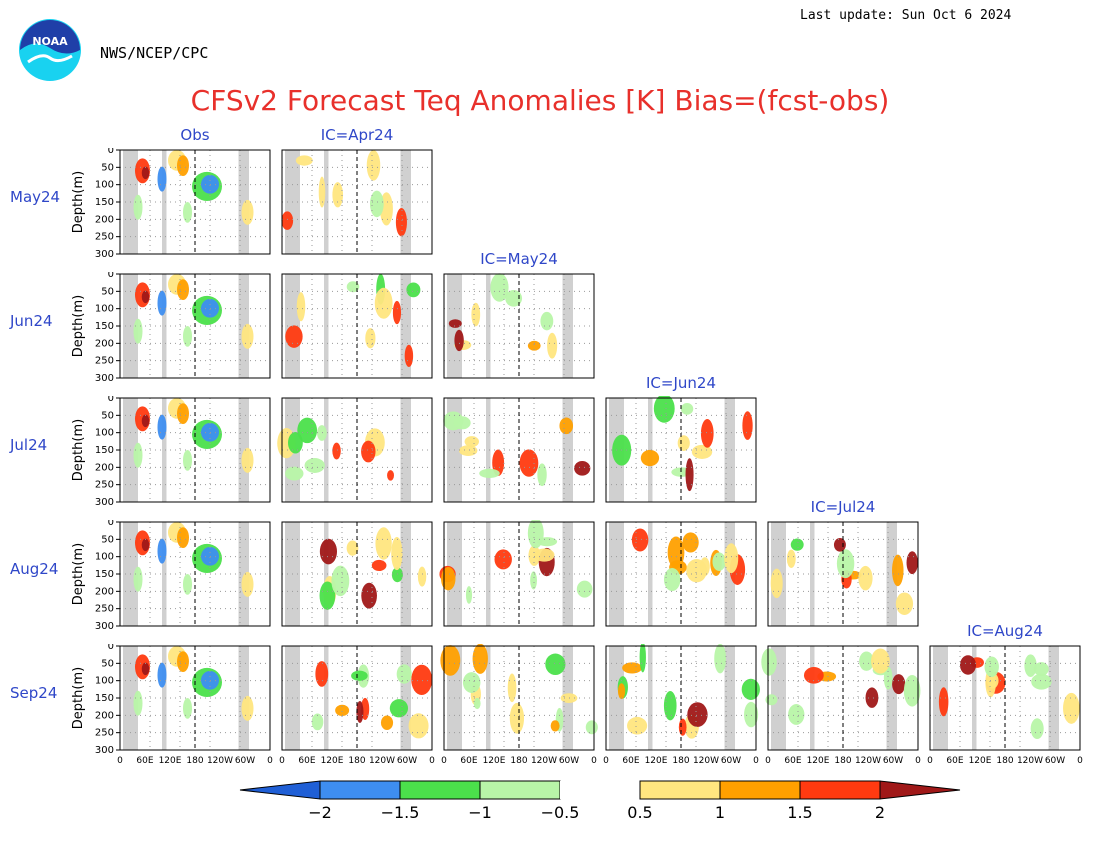  I want to click on panel-sep24-col3: 0 60E 120E 180 120W 60W 0, so click(681, 705).